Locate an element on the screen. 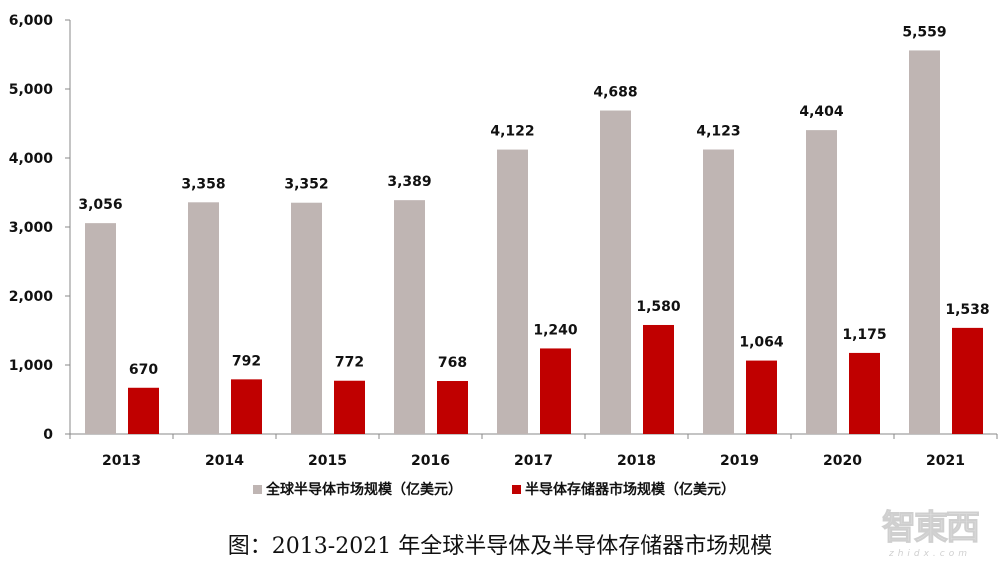 This screenshot has height=566, width=1000. y-tick-label: 1,000 is located at coordinates (31, 366).